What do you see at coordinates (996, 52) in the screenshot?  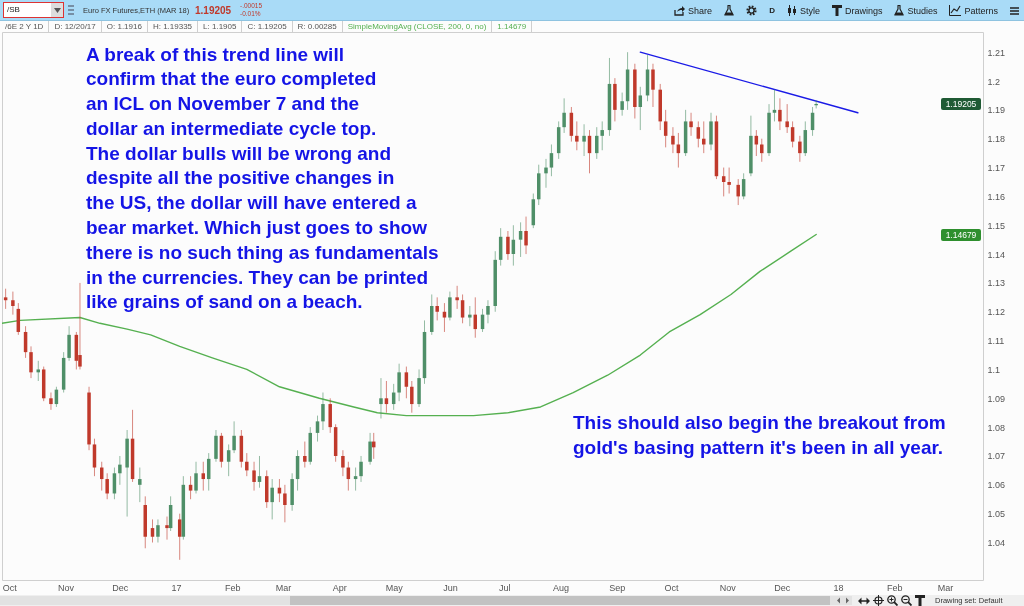 I see `y-tick-label: 1.21` at bounding box center [996, 52].